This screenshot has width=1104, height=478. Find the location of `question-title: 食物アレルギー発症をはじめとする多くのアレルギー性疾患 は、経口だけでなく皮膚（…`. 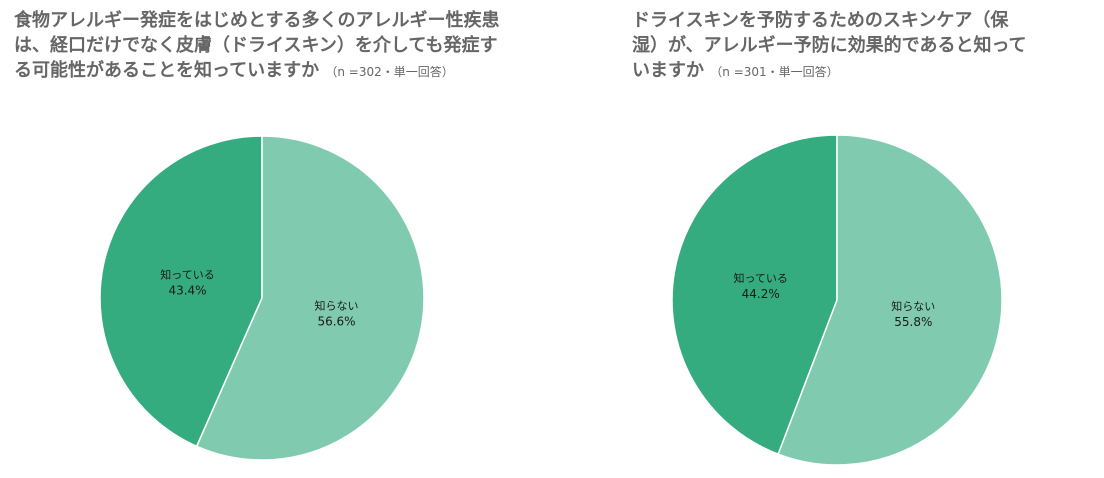

question-title: 食物アレルギー発症をはじめとする多くのアレルギー性疾患 は、経口だけでなく皮膚（… is located at coordinates (256, 46).